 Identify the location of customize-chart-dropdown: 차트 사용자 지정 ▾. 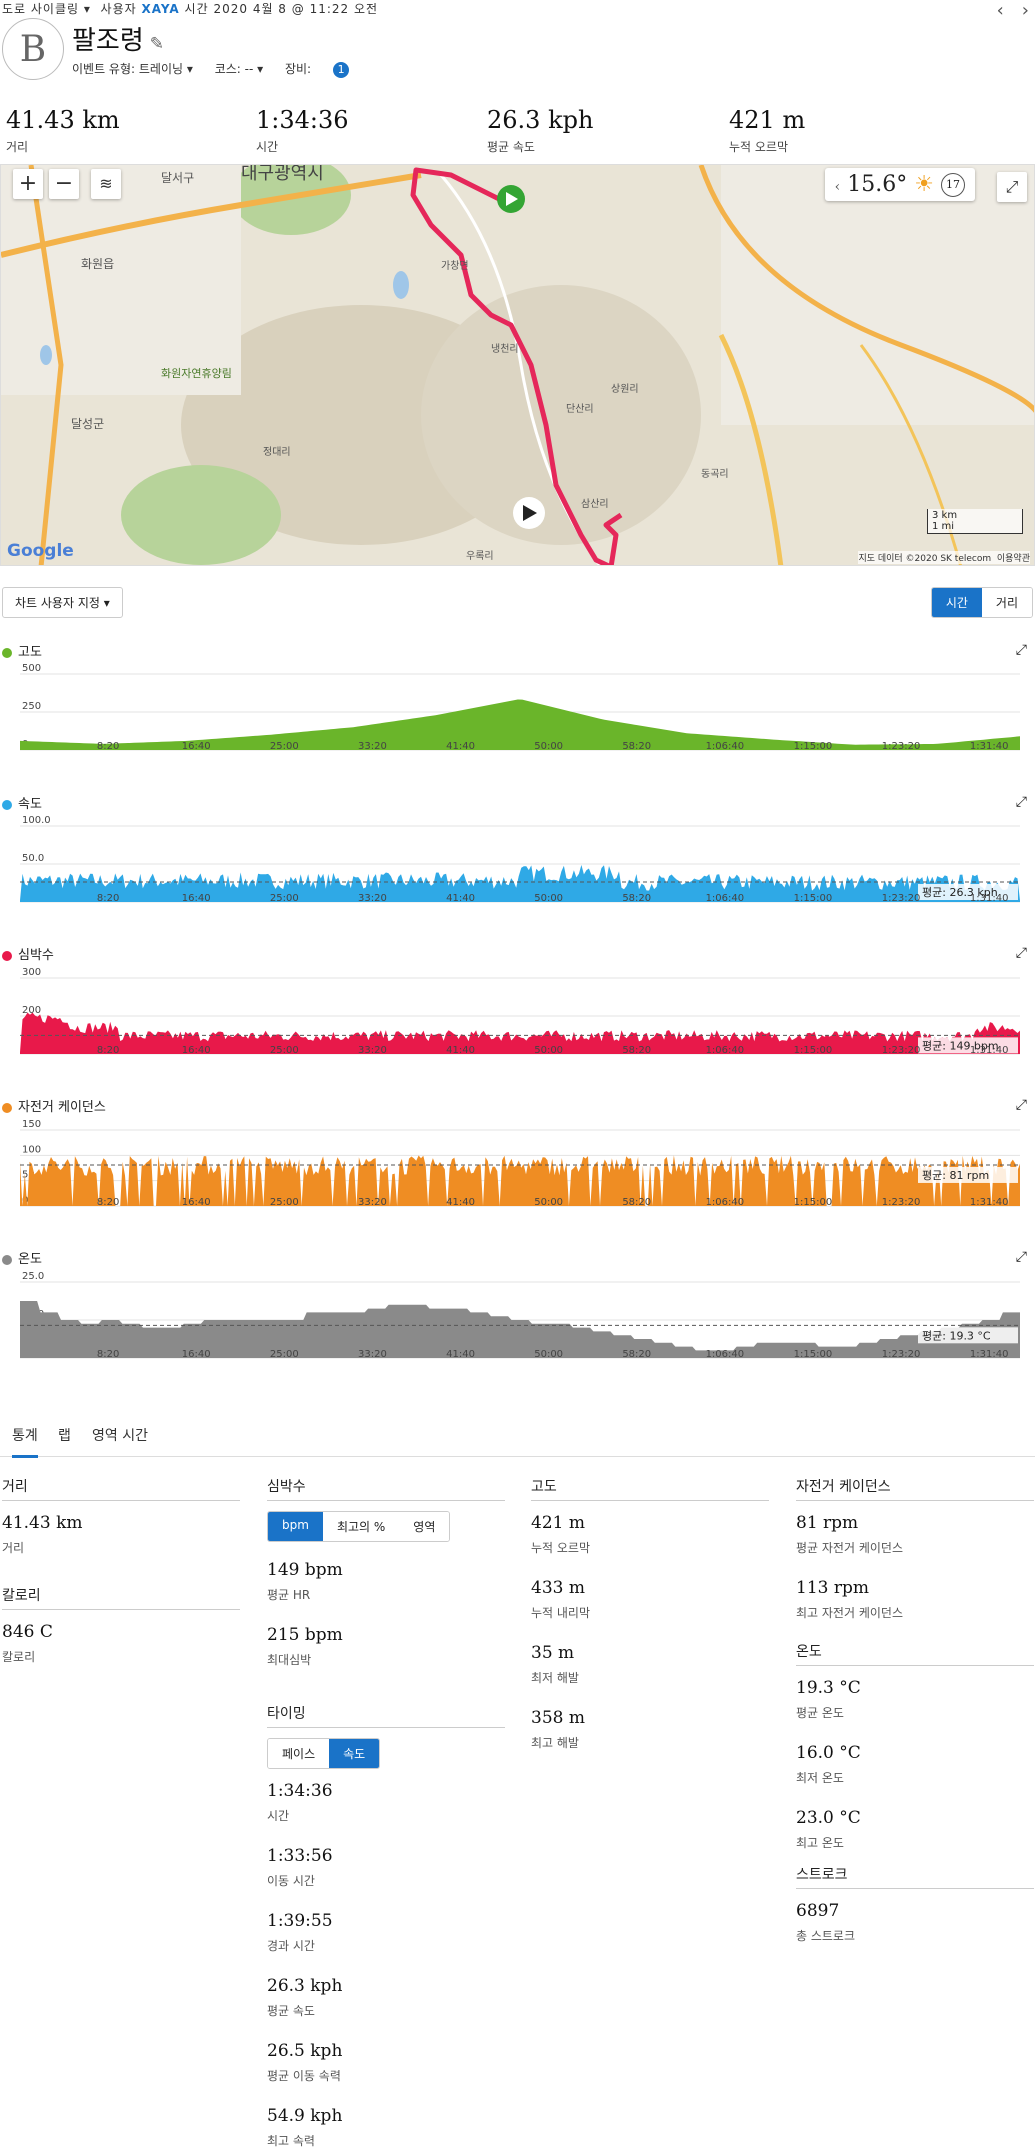
(62, 602).